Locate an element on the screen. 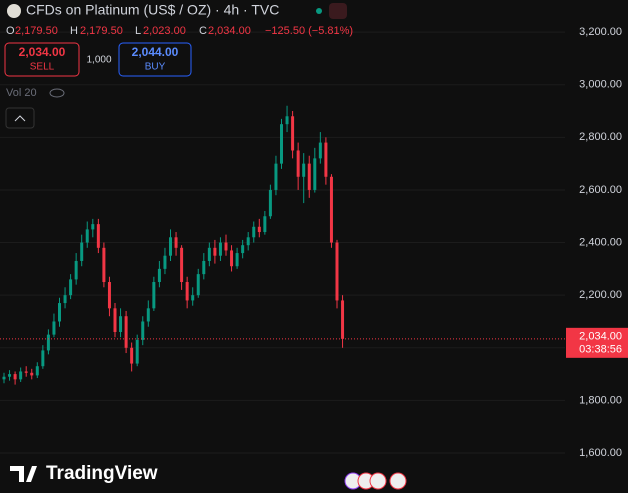 The image size is (628, 493). sell-box is located at coordinates (42, 59).